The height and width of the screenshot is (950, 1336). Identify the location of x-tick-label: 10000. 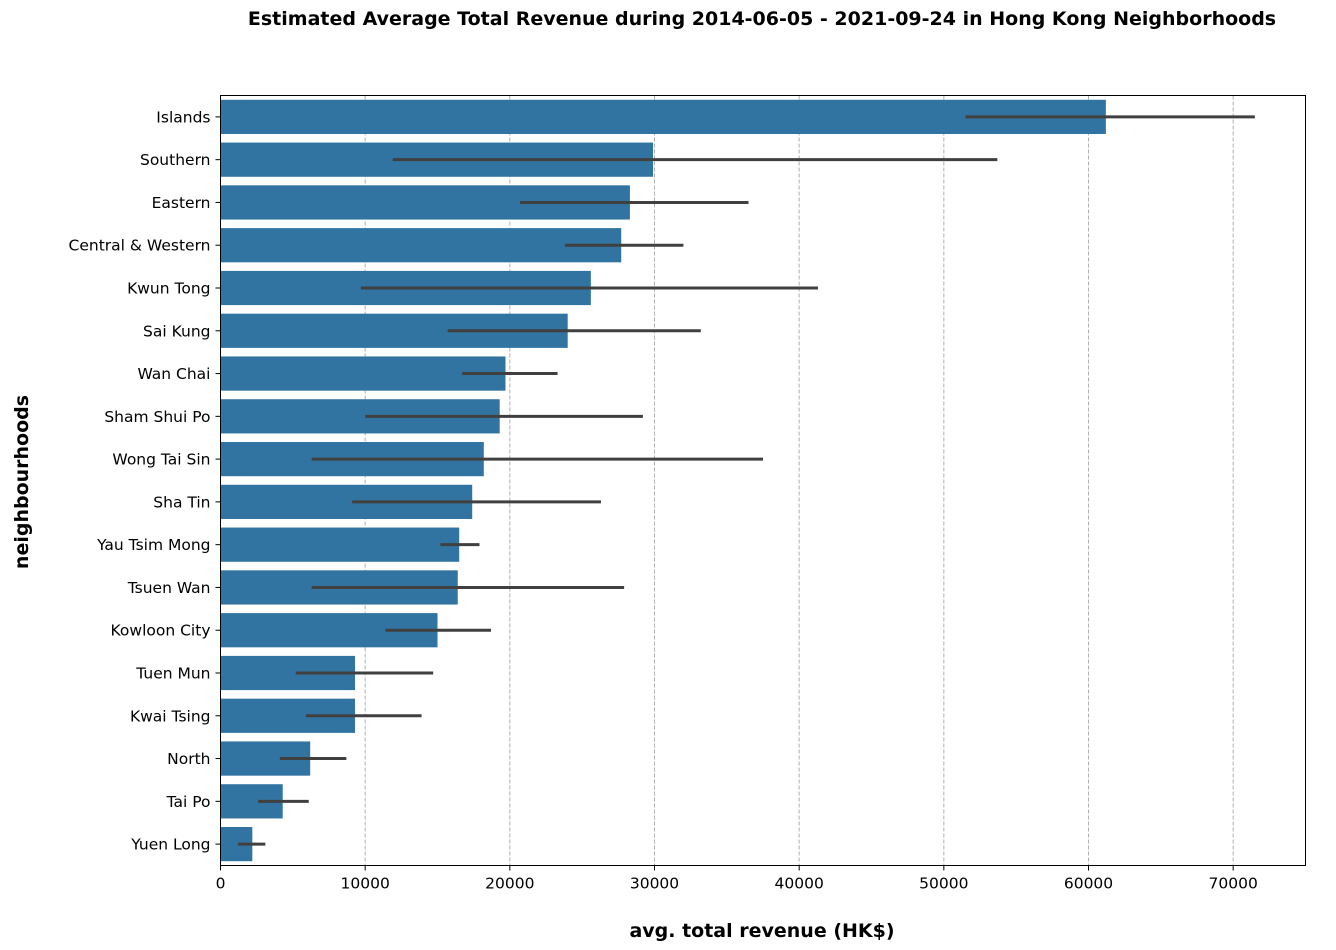
(365, 884).